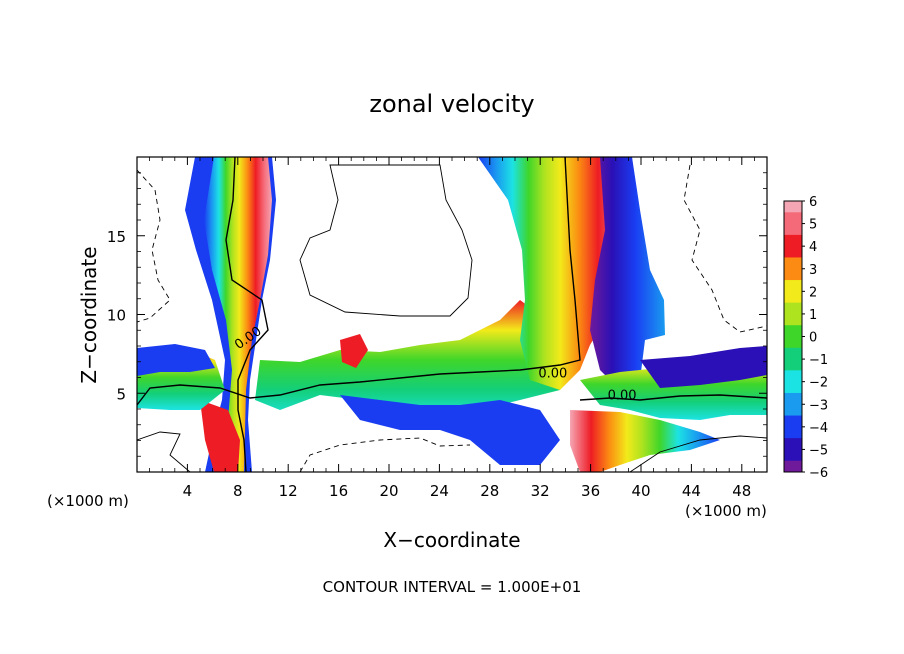 The image size is (904, 654). I want to click on lower-left-warm, so click(220, 436).